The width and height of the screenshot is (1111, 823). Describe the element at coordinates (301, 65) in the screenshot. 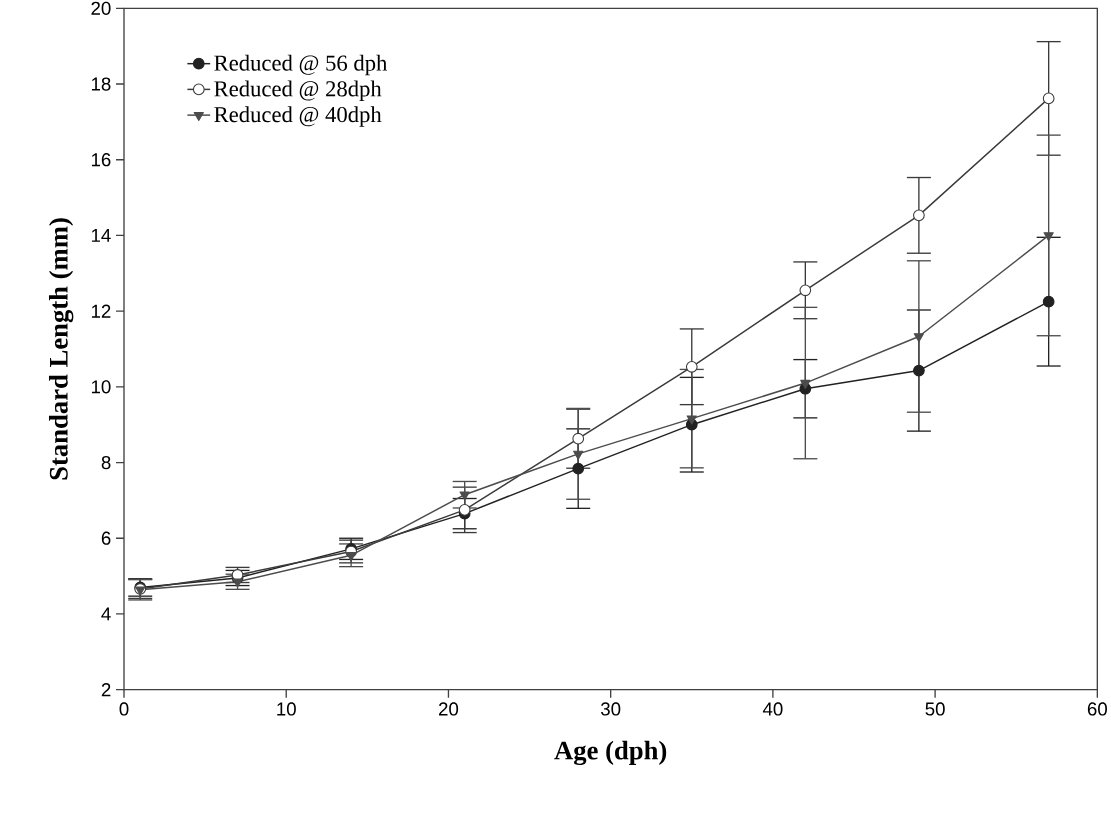

I see `legend-label: Reduced @ 56 dph` at that location.